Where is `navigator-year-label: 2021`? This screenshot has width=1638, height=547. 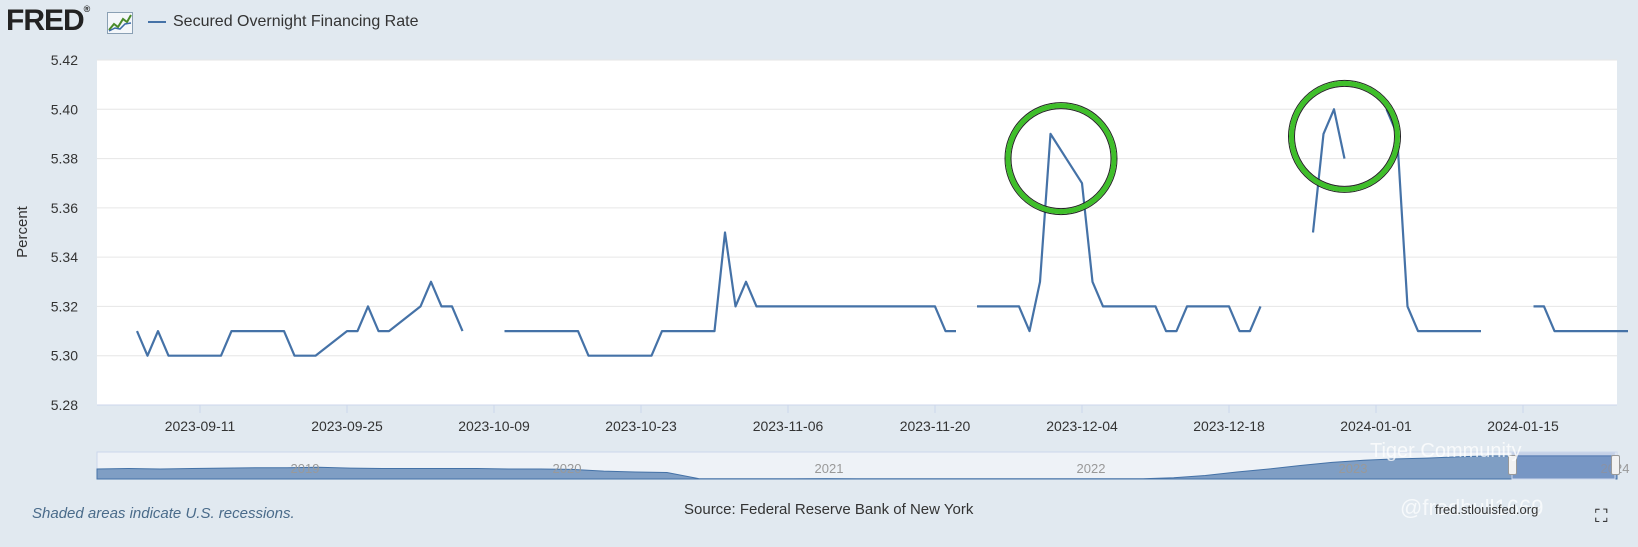
navigator-year-label: 2021 is located at coordinates (829, 468).